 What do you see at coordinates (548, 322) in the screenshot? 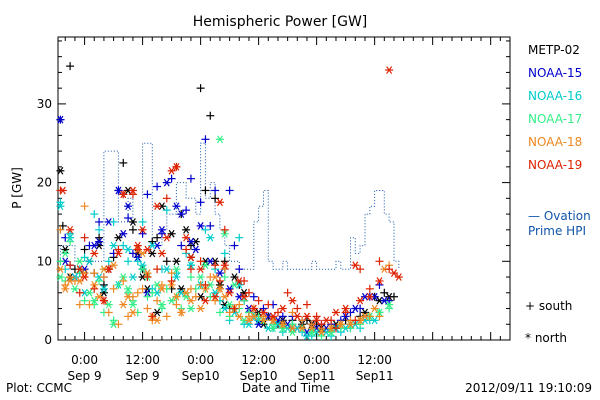
I see `marker-legend: + south * north` at bounding box center [548, 322].